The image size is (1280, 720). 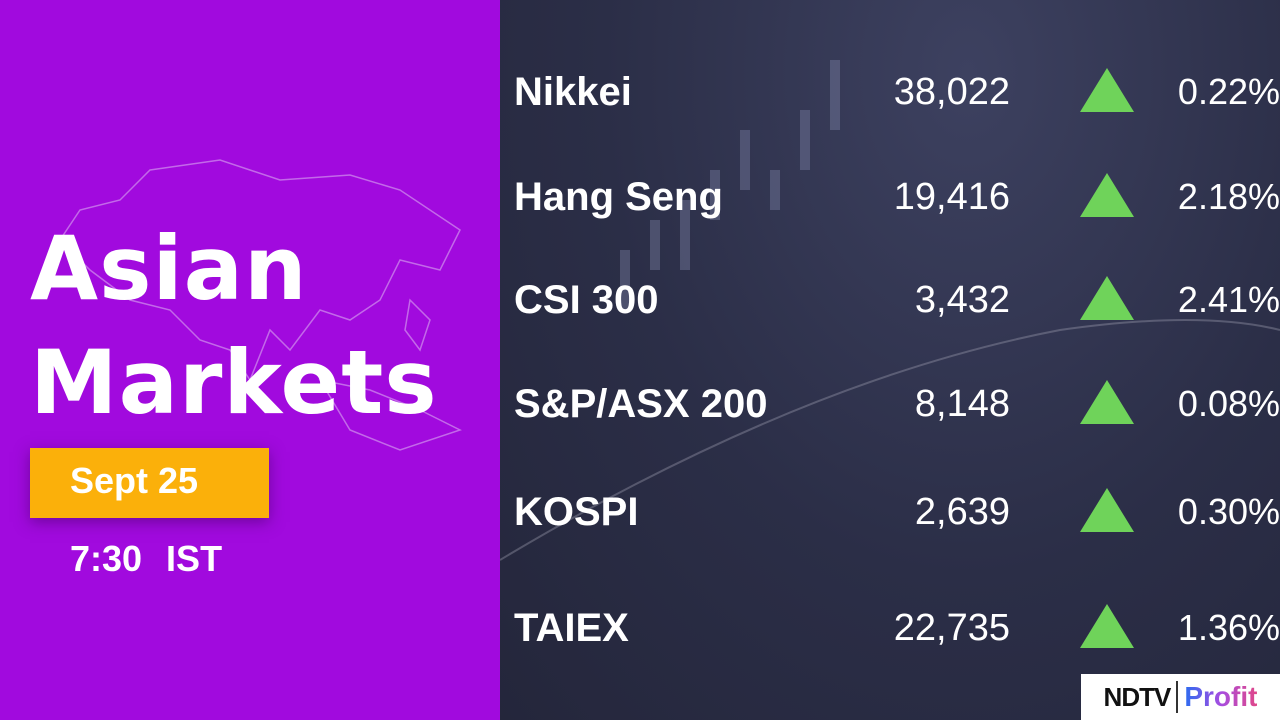 I want to click on headline: Asian Markets, so click(x=234, y=326).